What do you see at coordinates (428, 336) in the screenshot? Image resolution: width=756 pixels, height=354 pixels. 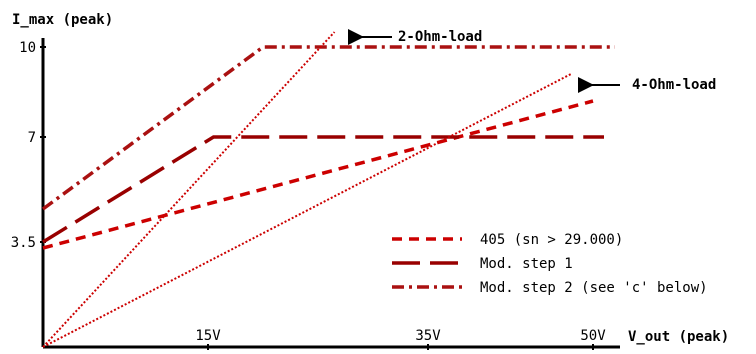 I see `x-tick-label: 35V` at bounding box center [428, 336].